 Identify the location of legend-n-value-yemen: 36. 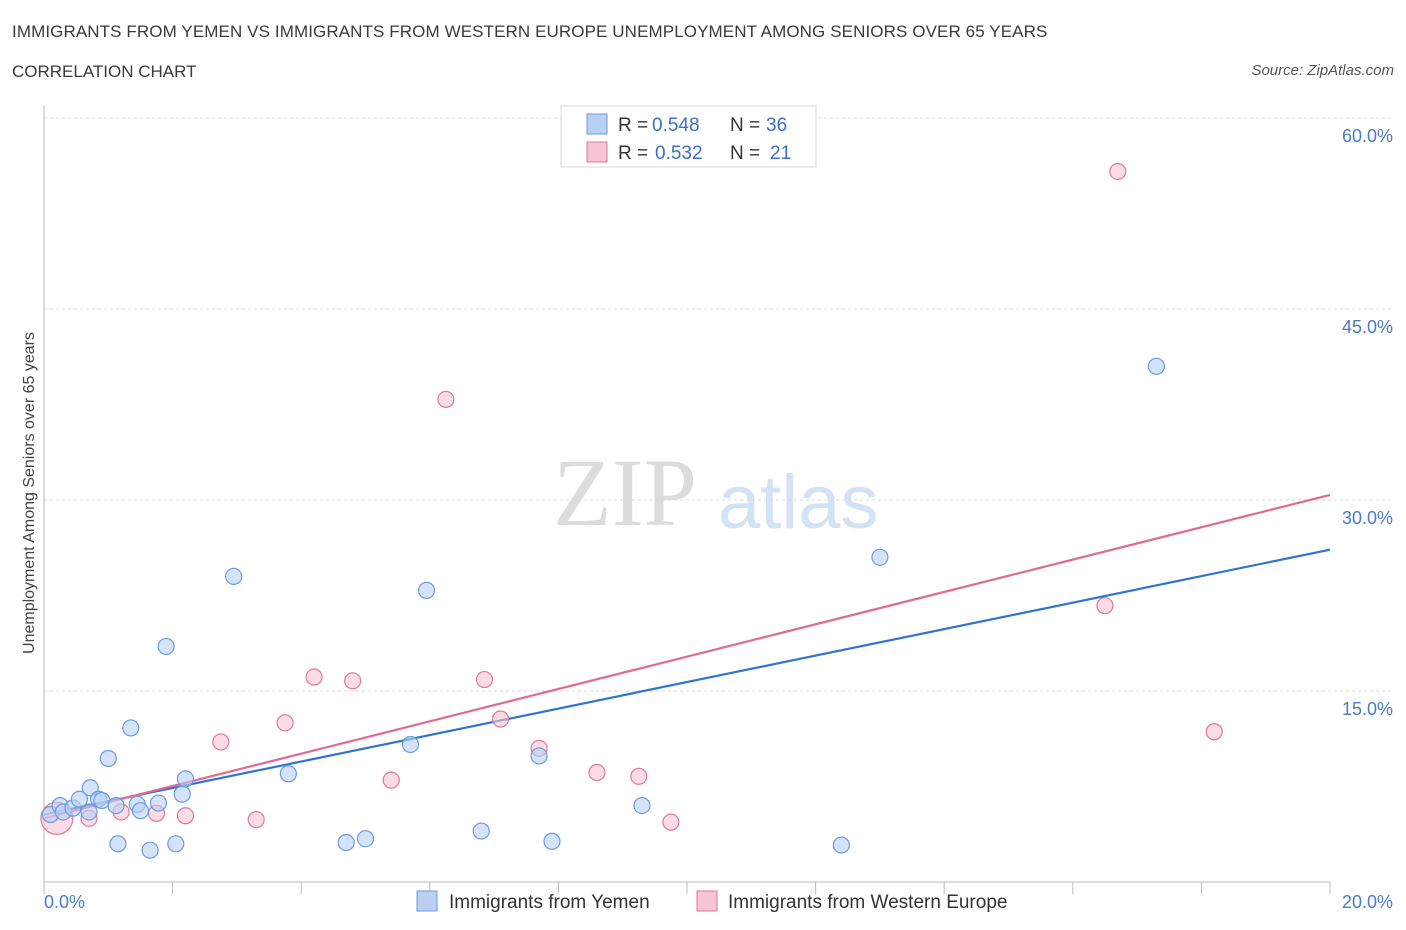
(776, 125).